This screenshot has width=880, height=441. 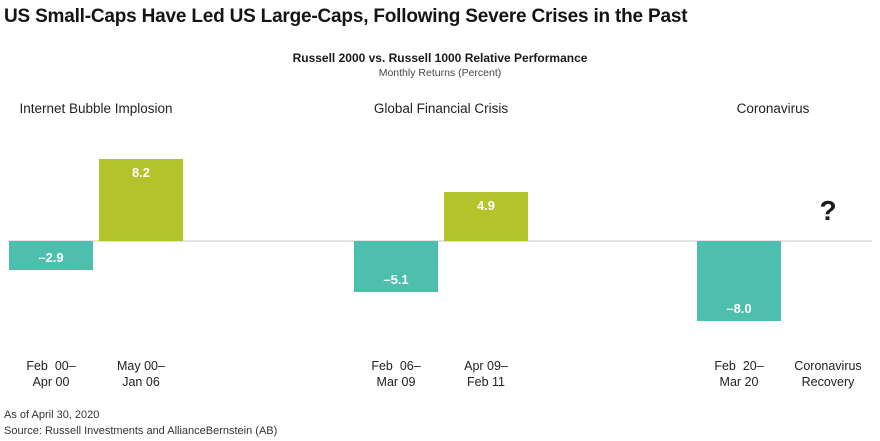 I want to click on group-title-financial-crisis: Global Financial Crisis, so click(x=441, y=108).